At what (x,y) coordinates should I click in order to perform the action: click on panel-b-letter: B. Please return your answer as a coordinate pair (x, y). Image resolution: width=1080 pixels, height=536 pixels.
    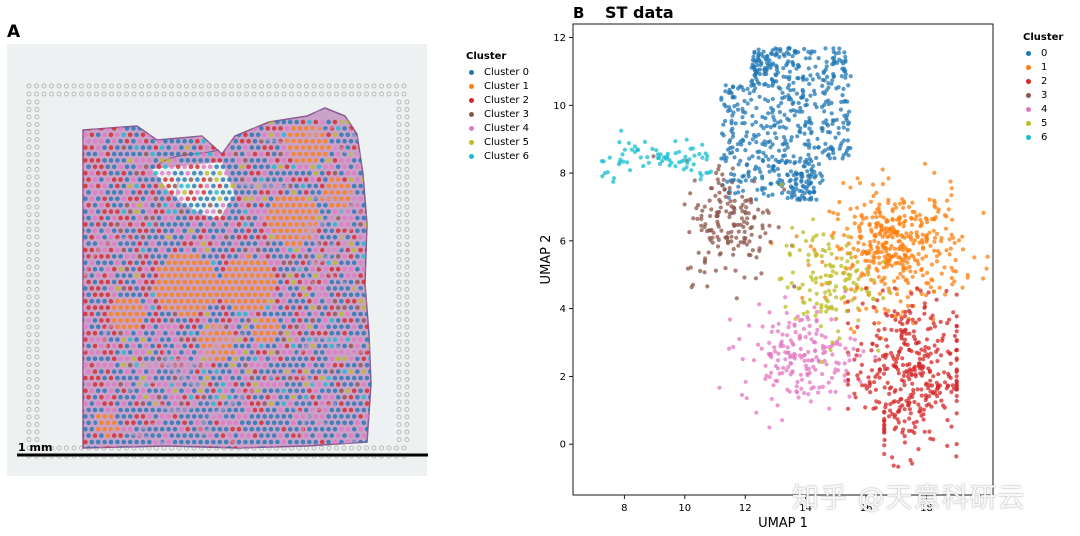
    Looking at the image, I should click on (579, 13).